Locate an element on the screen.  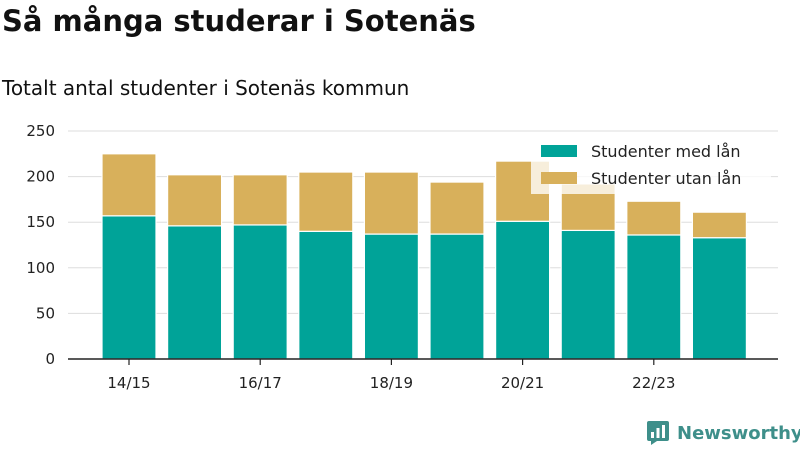
y-tick-label-150: 150 is located at coordinates (40, 222).